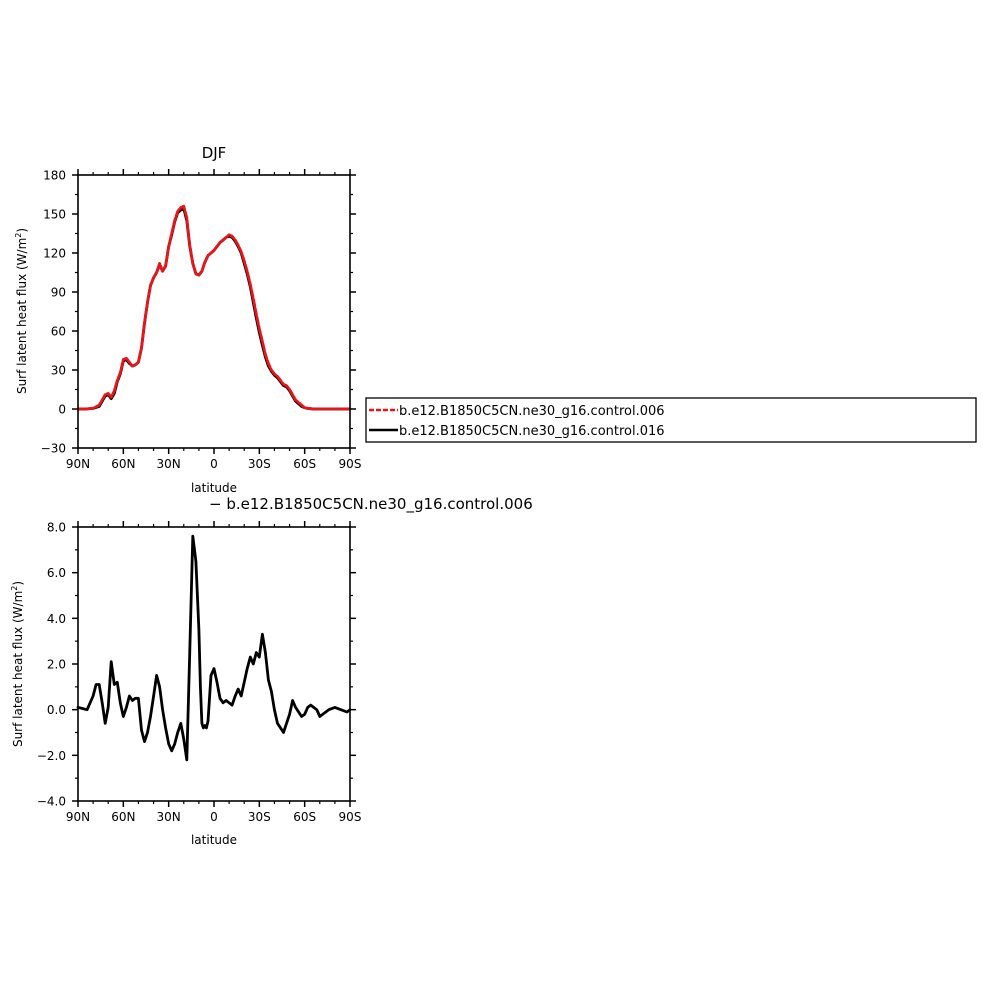 The image size is (992, 991). I want to click on top-xtick-label: 90S, so click(350, 464).